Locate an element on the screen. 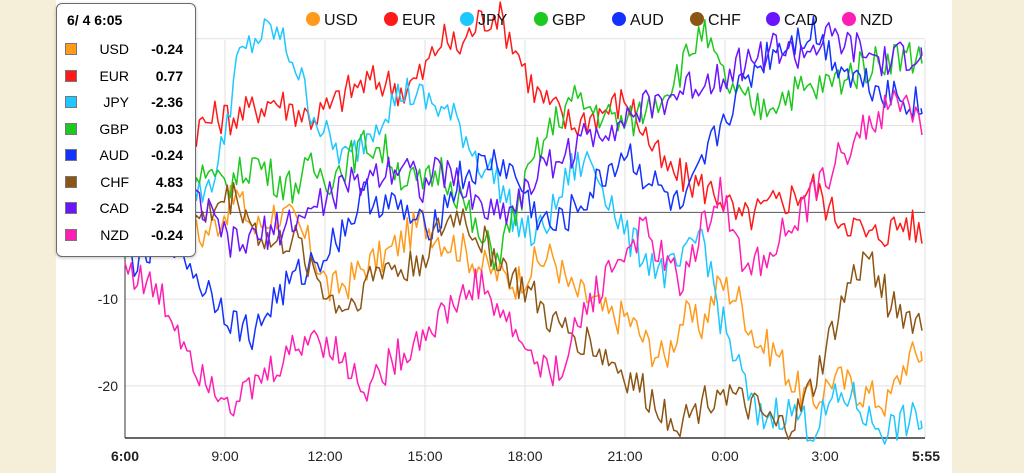  legend-marker-cad is located at coordinates (773, 19).